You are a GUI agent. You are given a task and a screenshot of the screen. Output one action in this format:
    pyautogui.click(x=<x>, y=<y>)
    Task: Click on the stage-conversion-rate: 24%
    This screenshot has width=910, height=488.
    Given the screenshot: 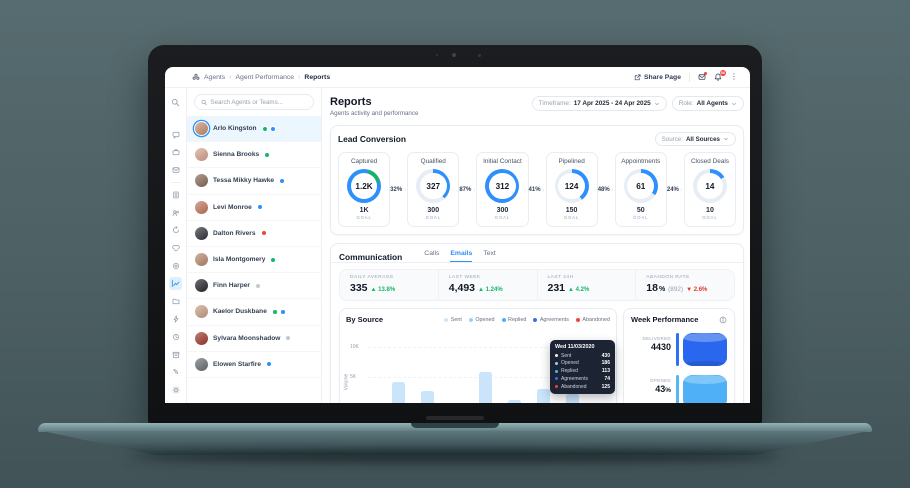 What is the action you would take?
    pyautogui.click(x=675, y=190)
    